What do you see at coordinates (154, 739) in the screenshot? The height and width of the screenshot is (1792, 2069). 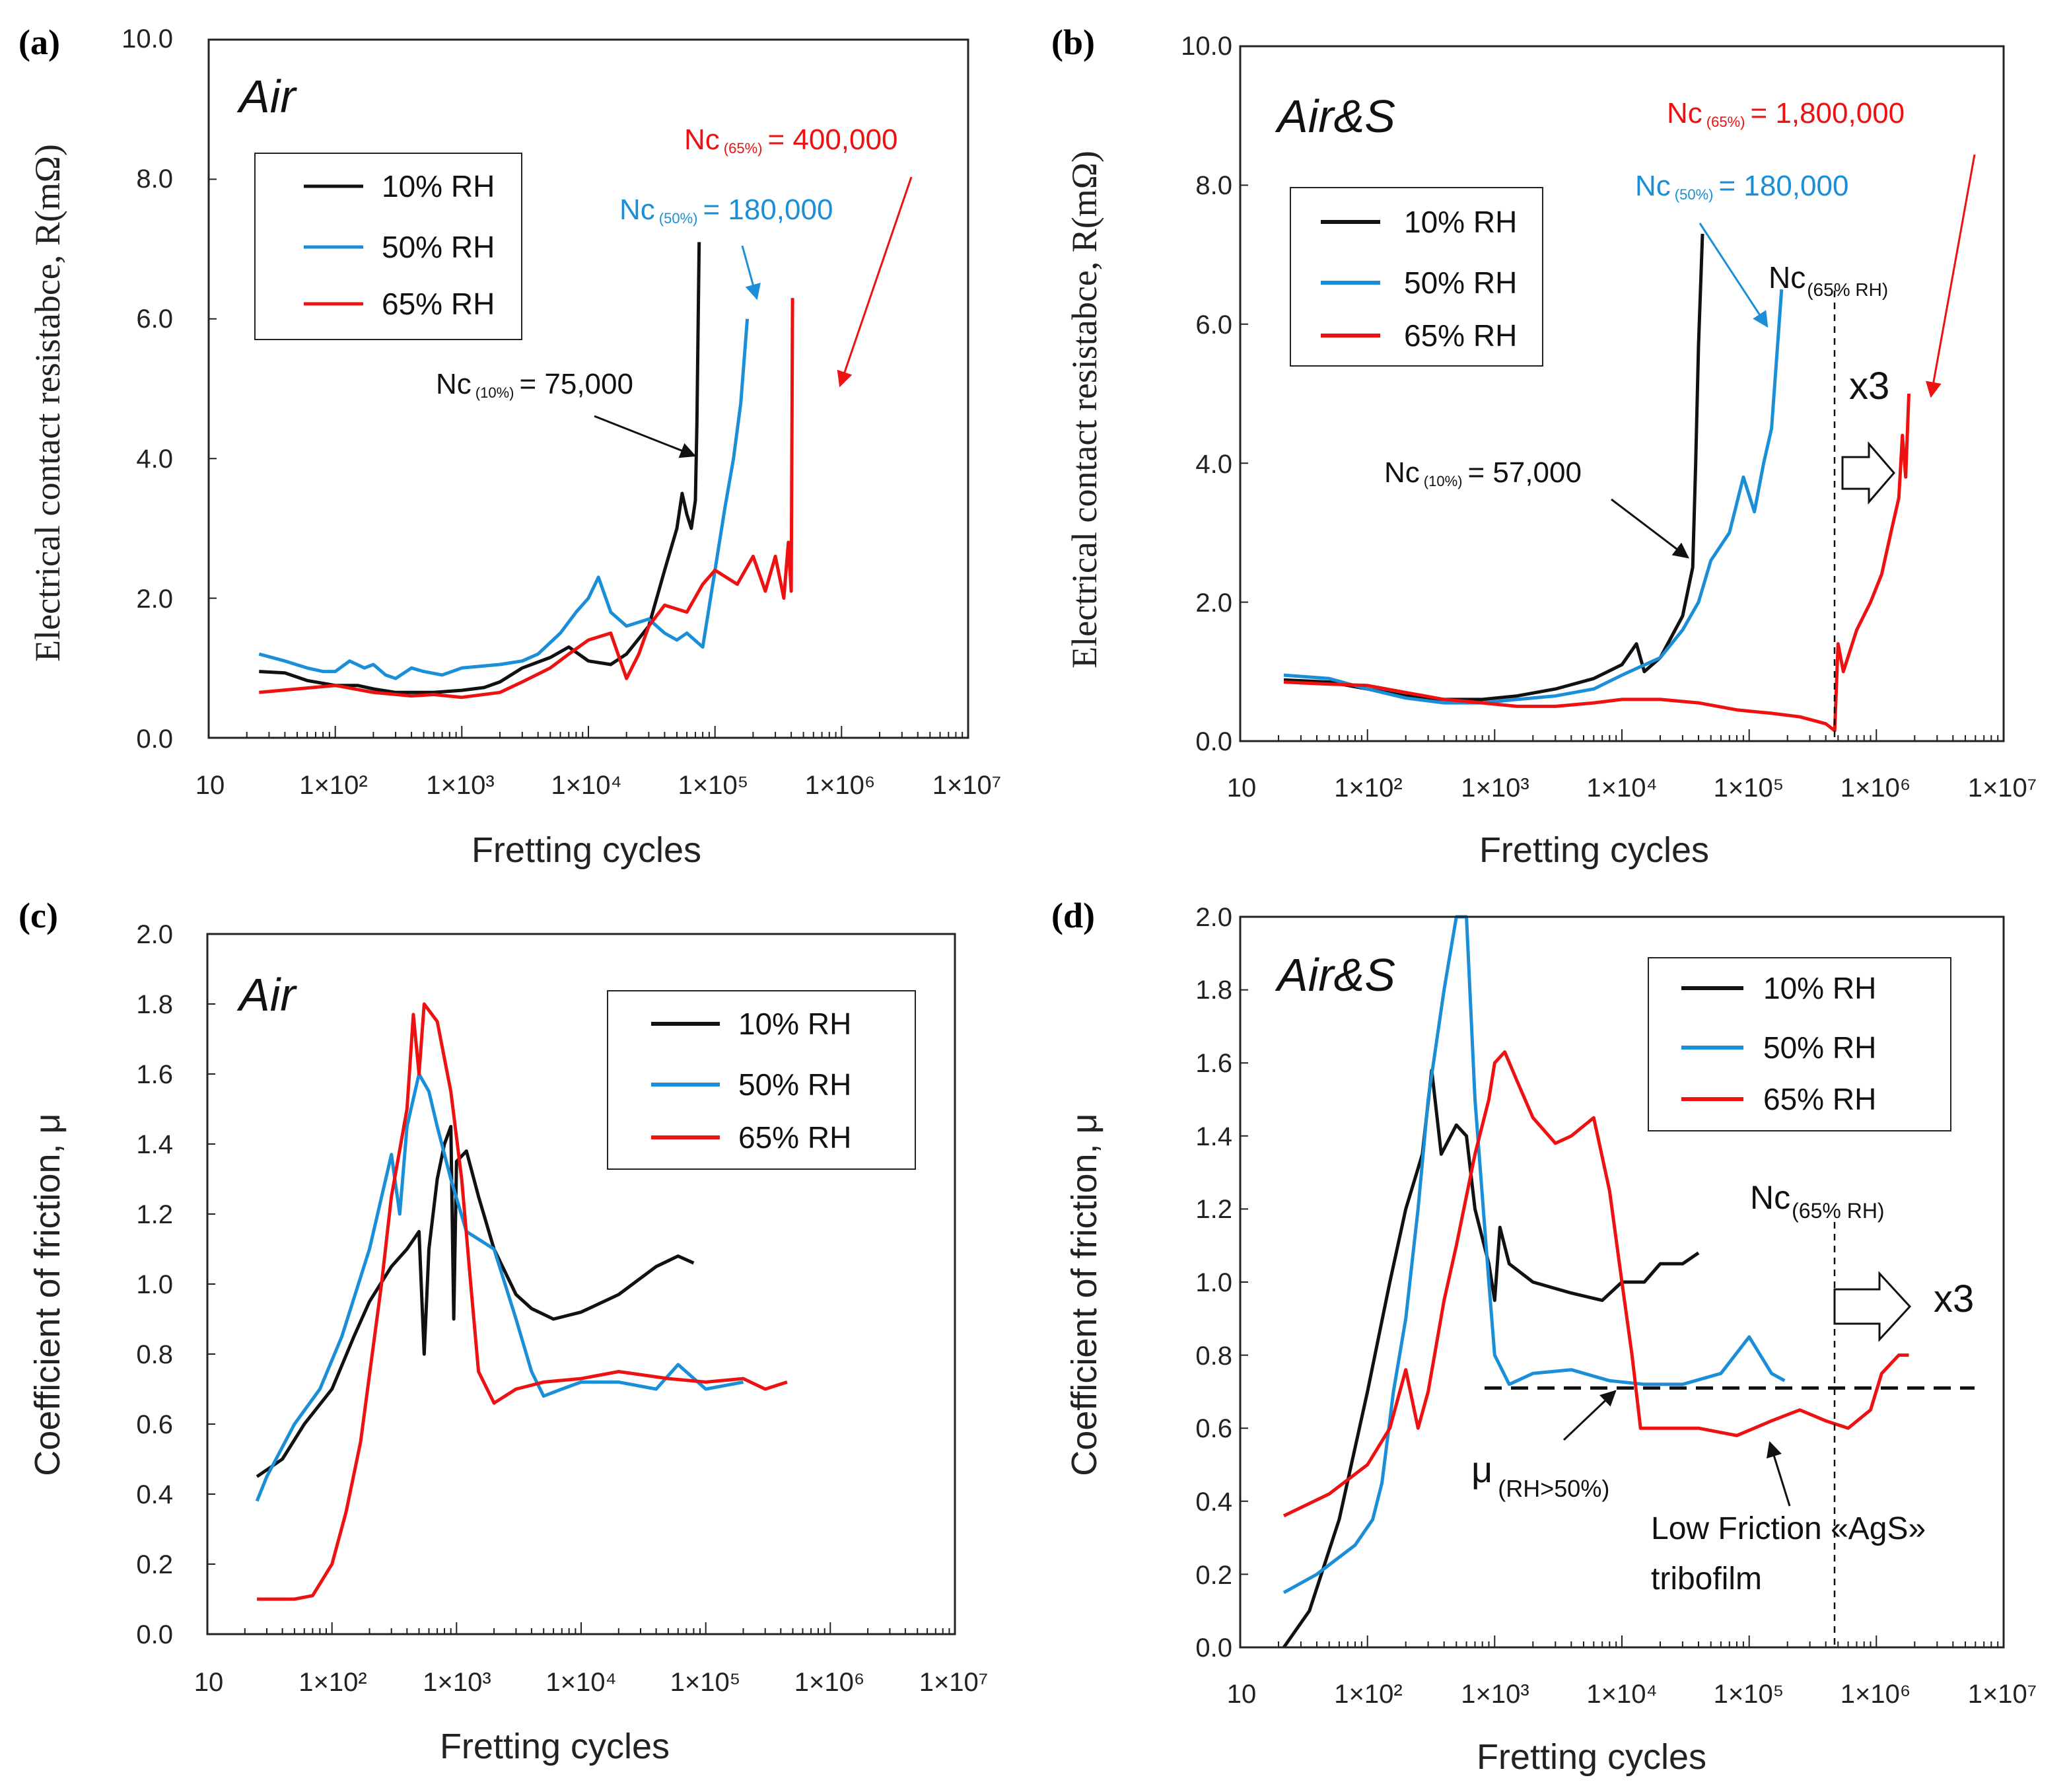 I see `panel-a-ytick-0: 0.0` at bounding box center [154, 739].